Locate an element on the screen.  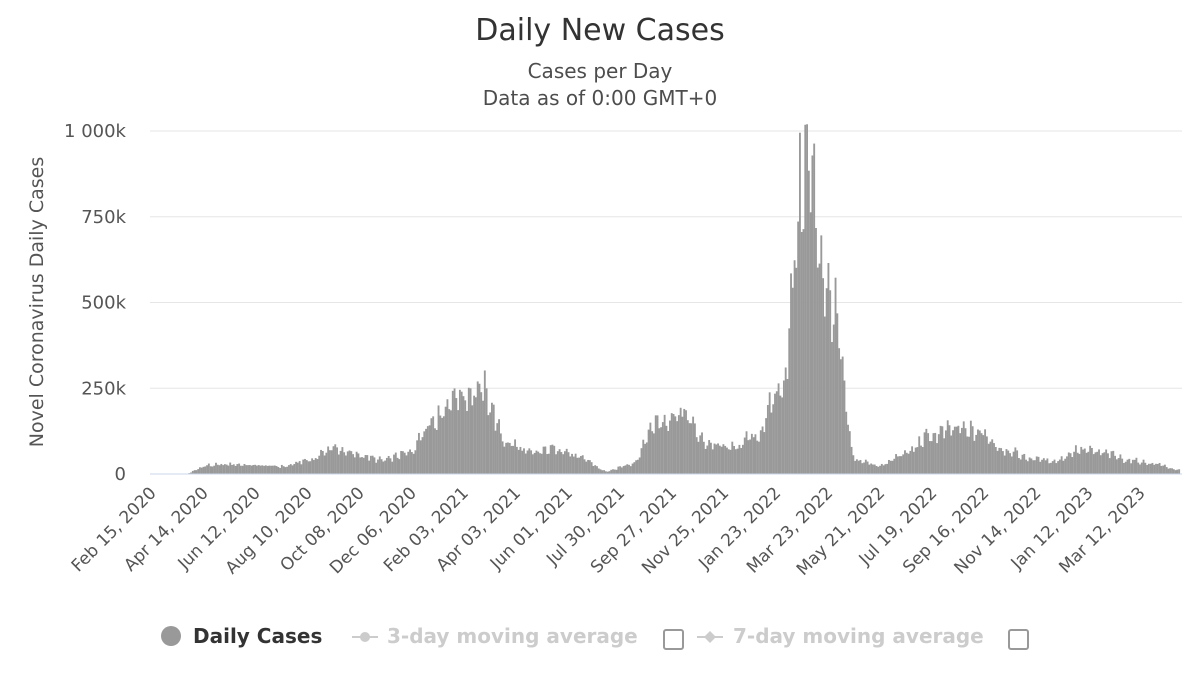
legend-item-daily-cases: Daily Cases is located at coordinates (241, 636).